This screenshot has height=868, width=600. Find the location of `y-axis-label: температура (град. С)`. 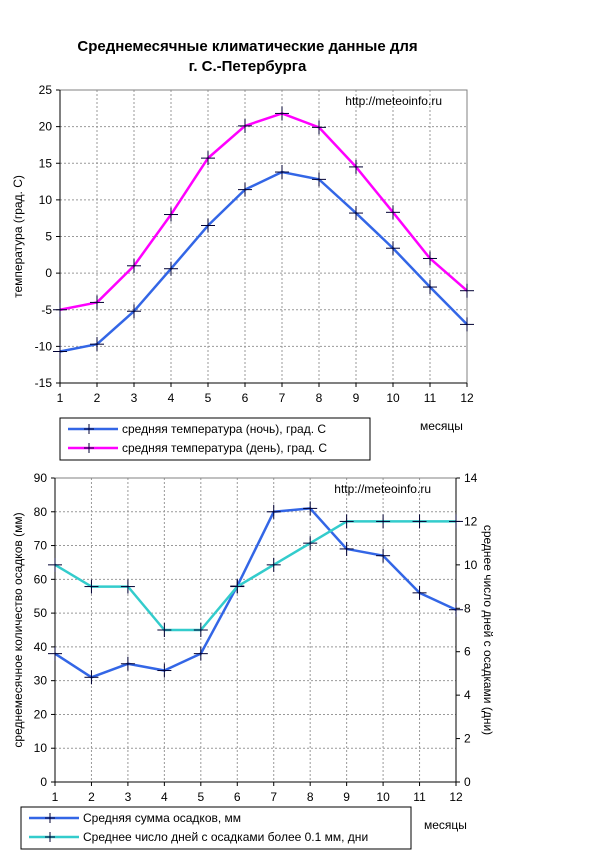

y-axis-label: температура (град. С) is located at coordinates (18, 236).